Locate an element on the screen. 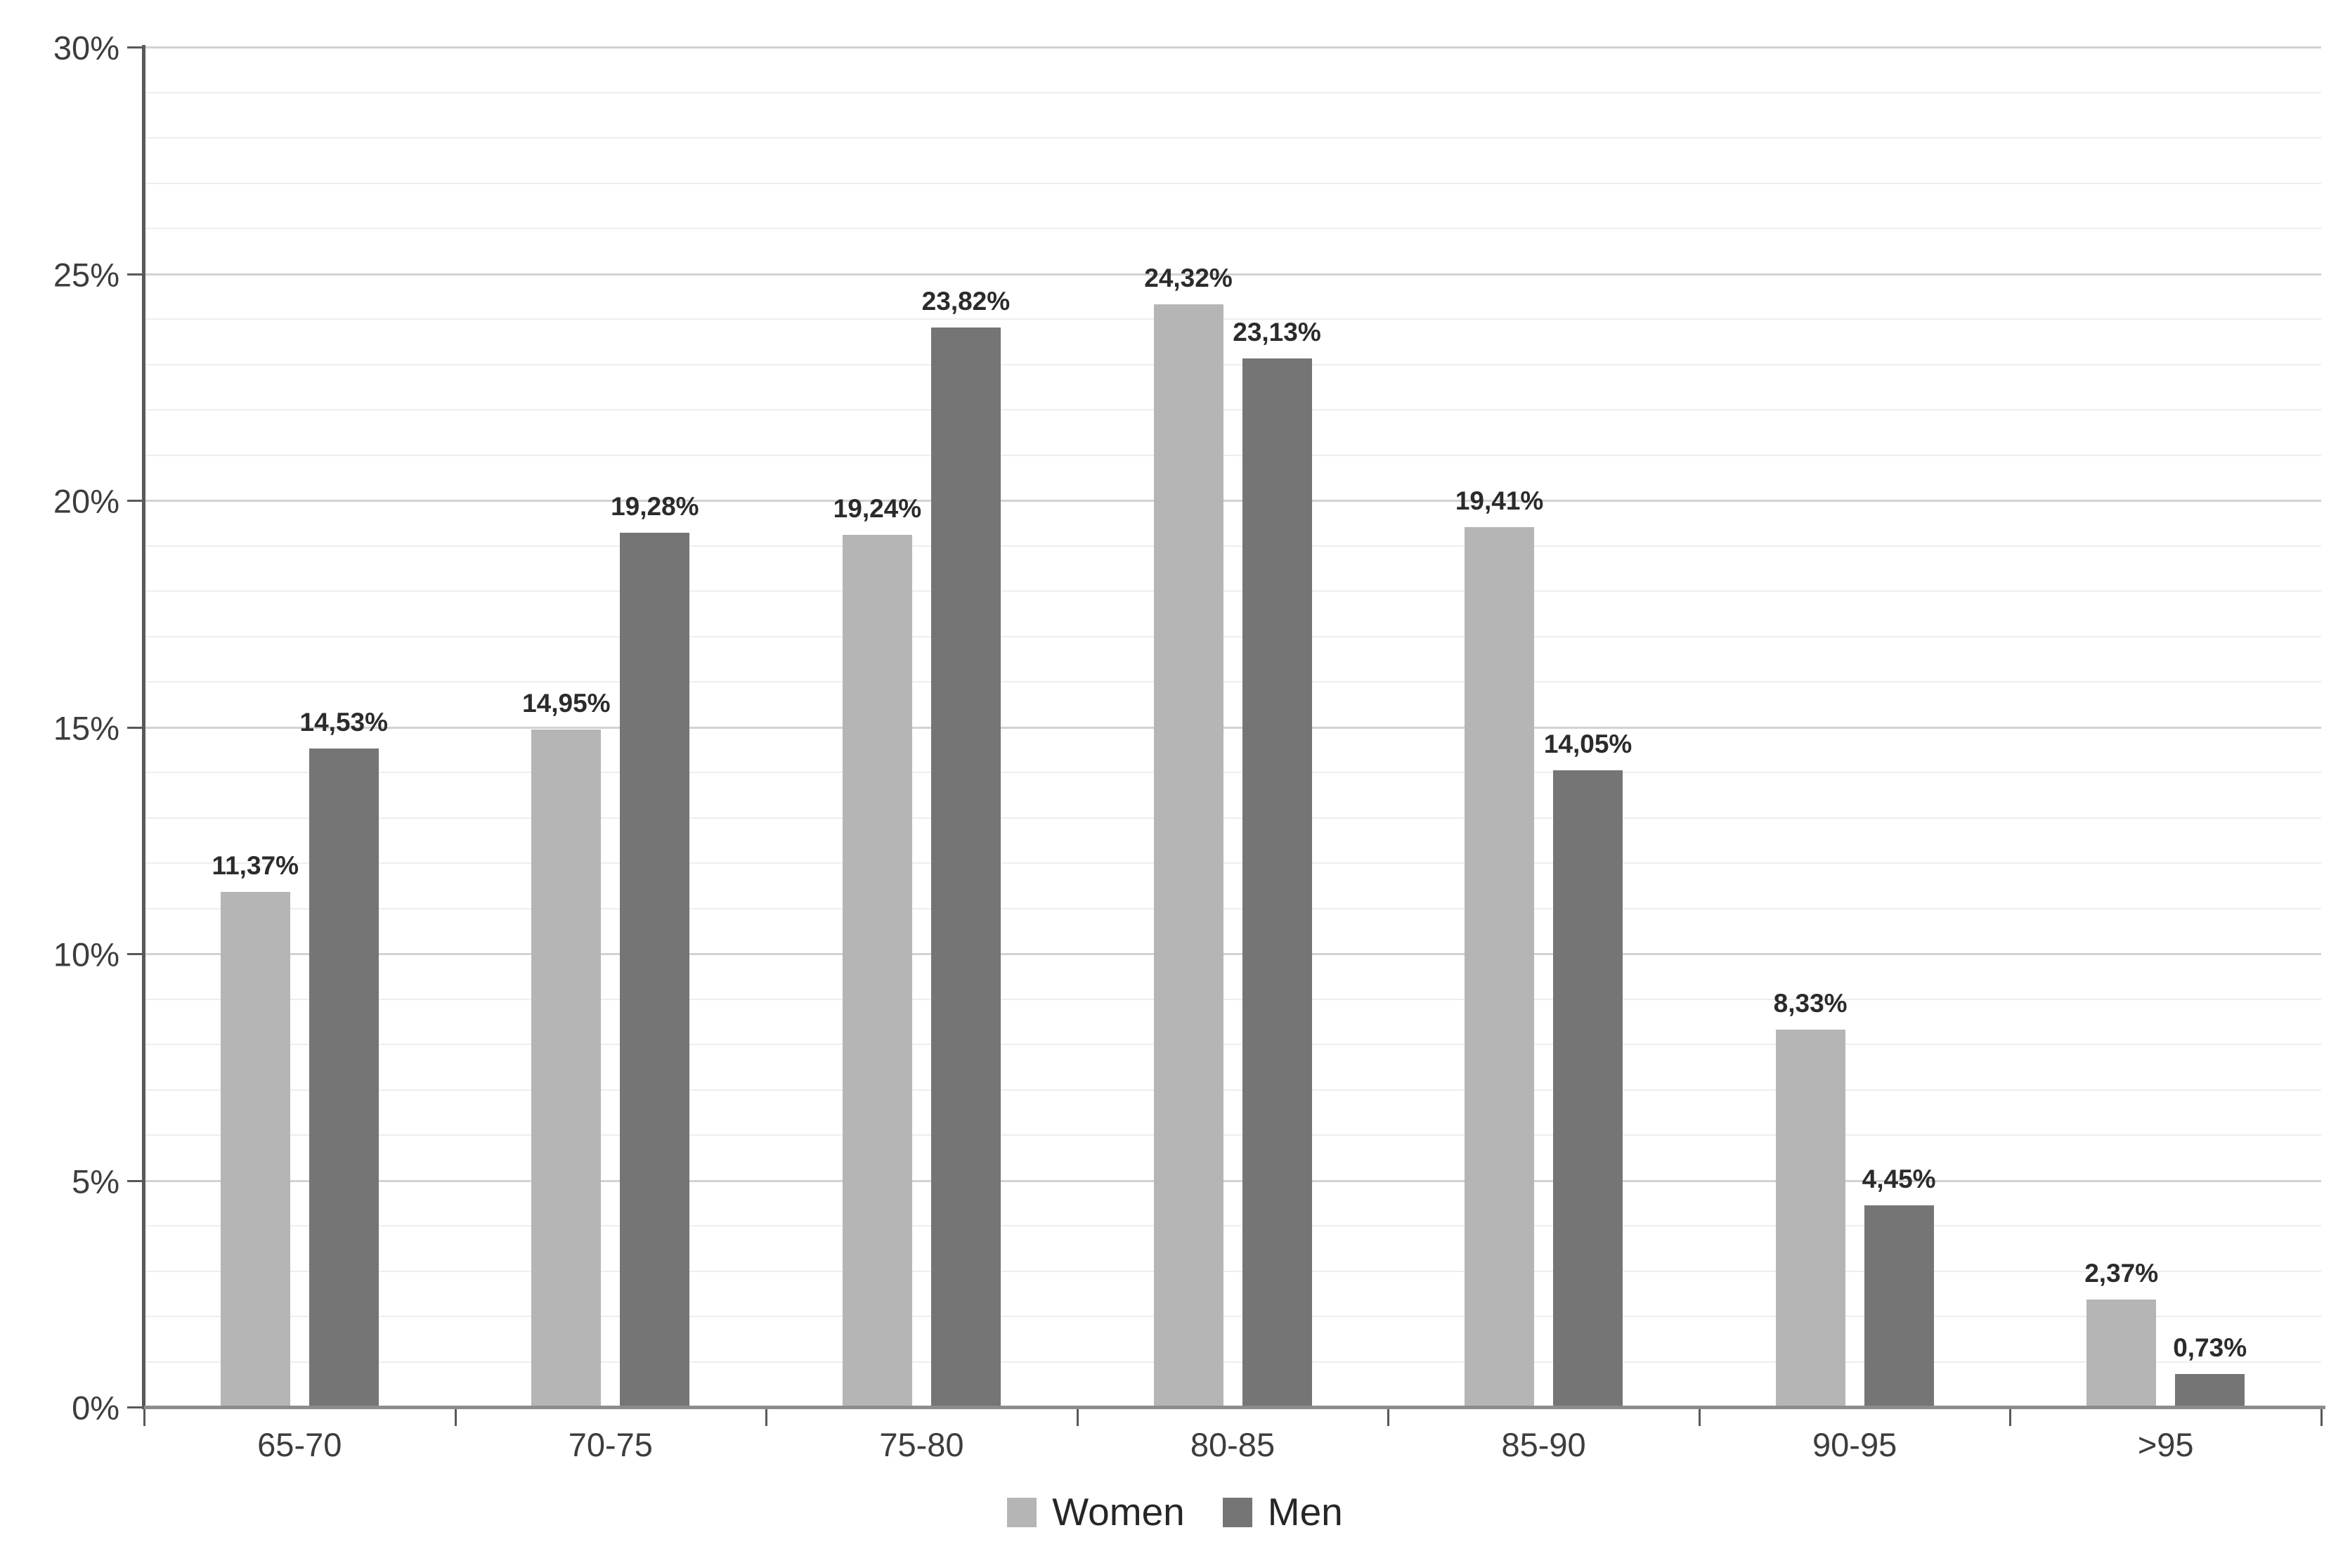 The image size is (2350, 1568). y-tick-label: 15% is located at coordinates (86, 727).